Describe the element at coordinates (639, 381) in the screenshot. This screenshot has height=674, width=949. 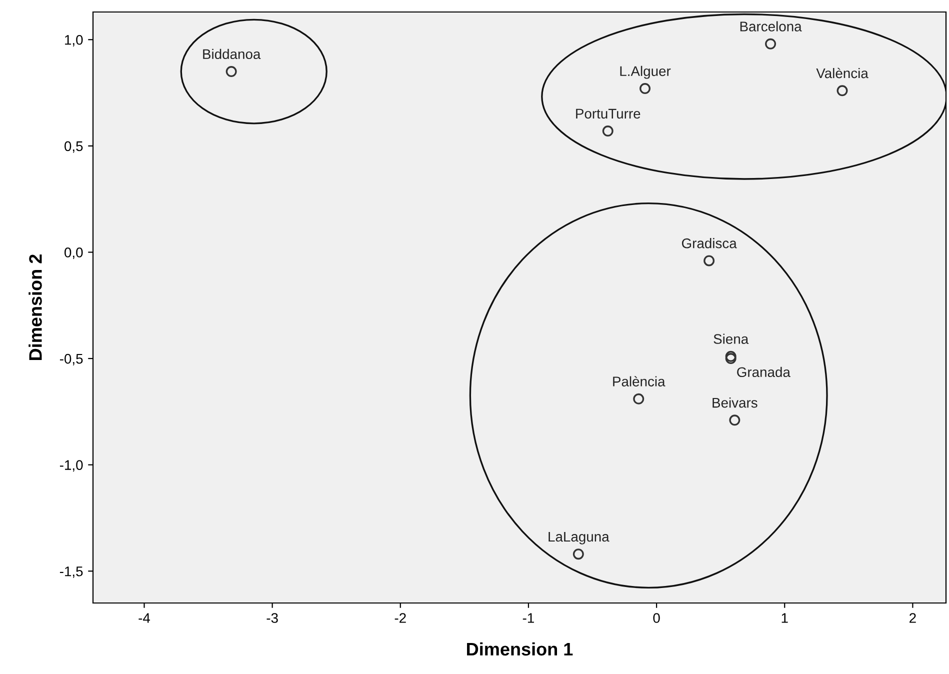
I see `annotation: Palència` at that location.